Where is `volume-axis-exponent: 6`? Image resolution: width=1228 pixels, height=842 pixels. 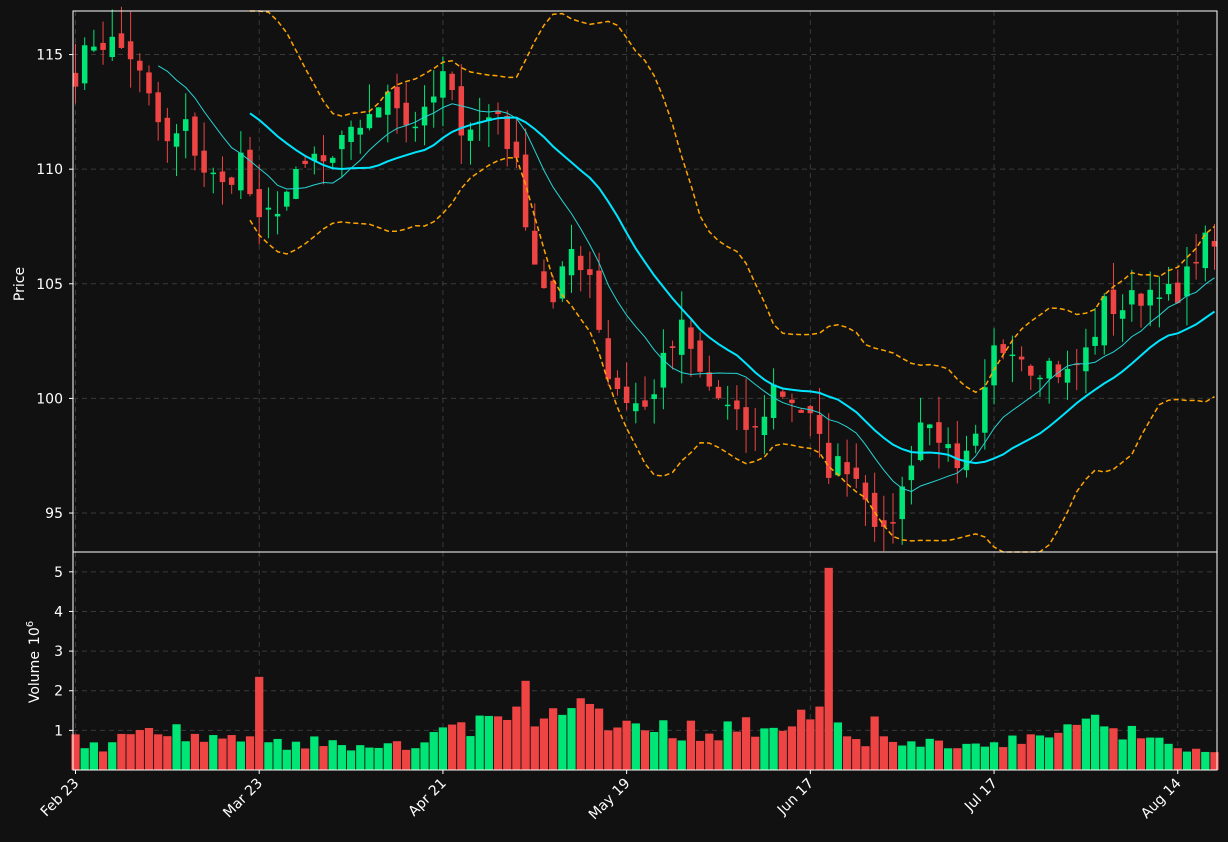
volume-axis-exponent: 6 is located at coordinates (30, 624).